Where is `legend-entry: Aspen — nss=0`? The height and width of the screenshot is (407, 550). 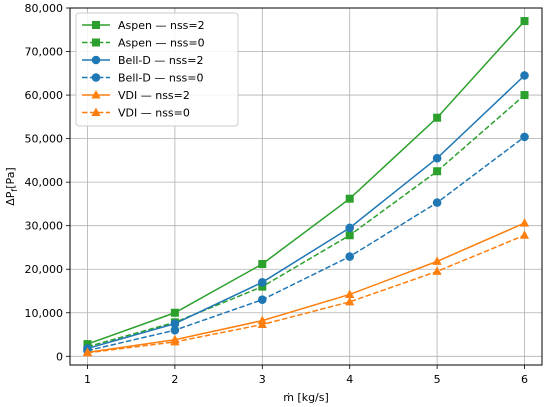
legend-entry: Aspen — nss=0 is located at coordinates (143, 43).